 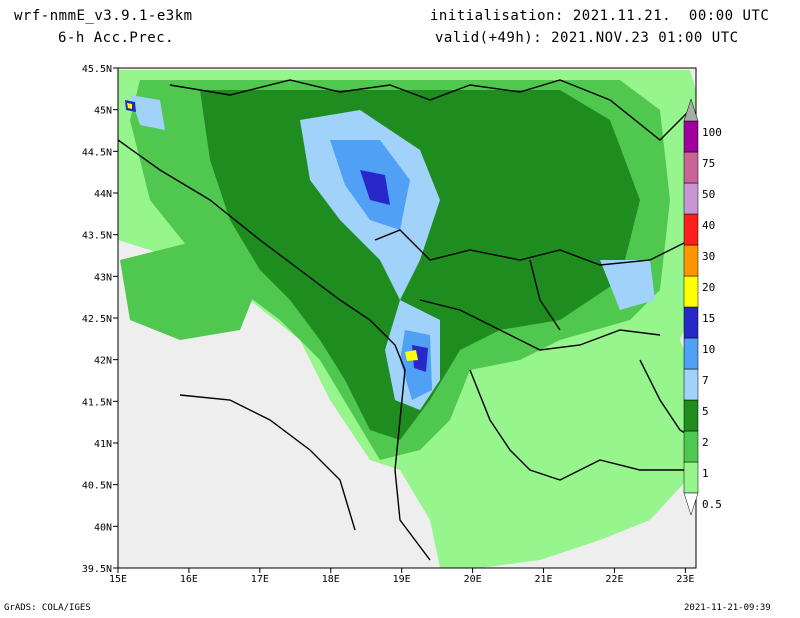 I want to click on lon-label: 23E, so click(x=685, y=579).